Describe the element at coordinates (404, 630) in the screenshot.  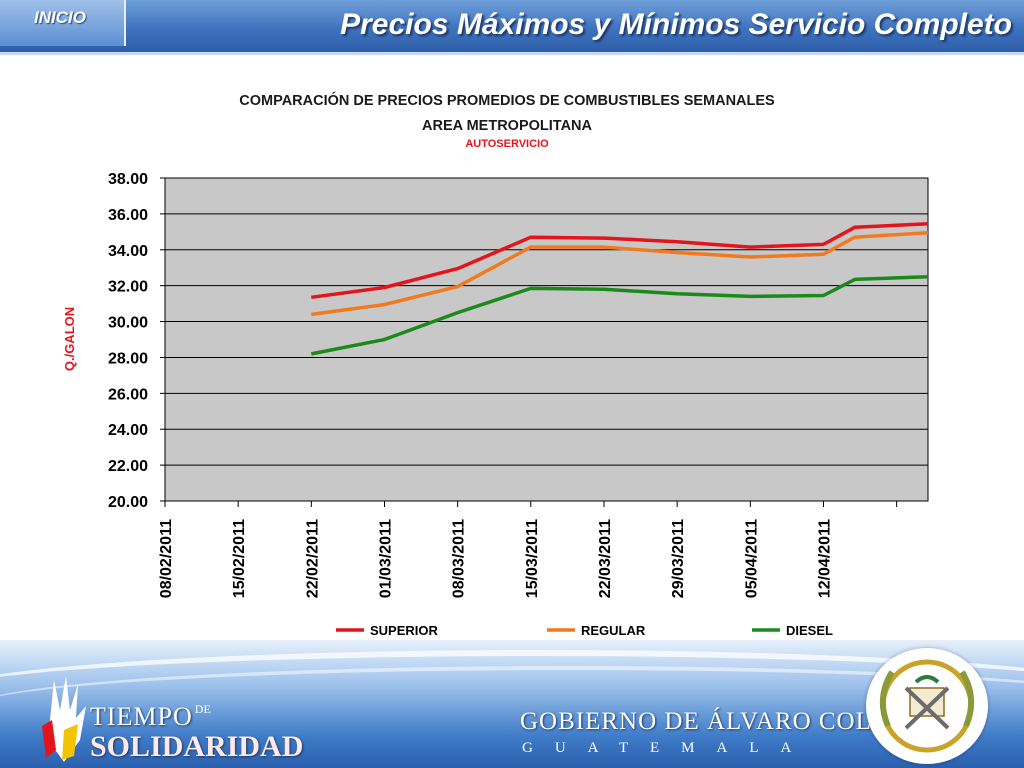
I see `legend-label: SUPERIOR` at that location.